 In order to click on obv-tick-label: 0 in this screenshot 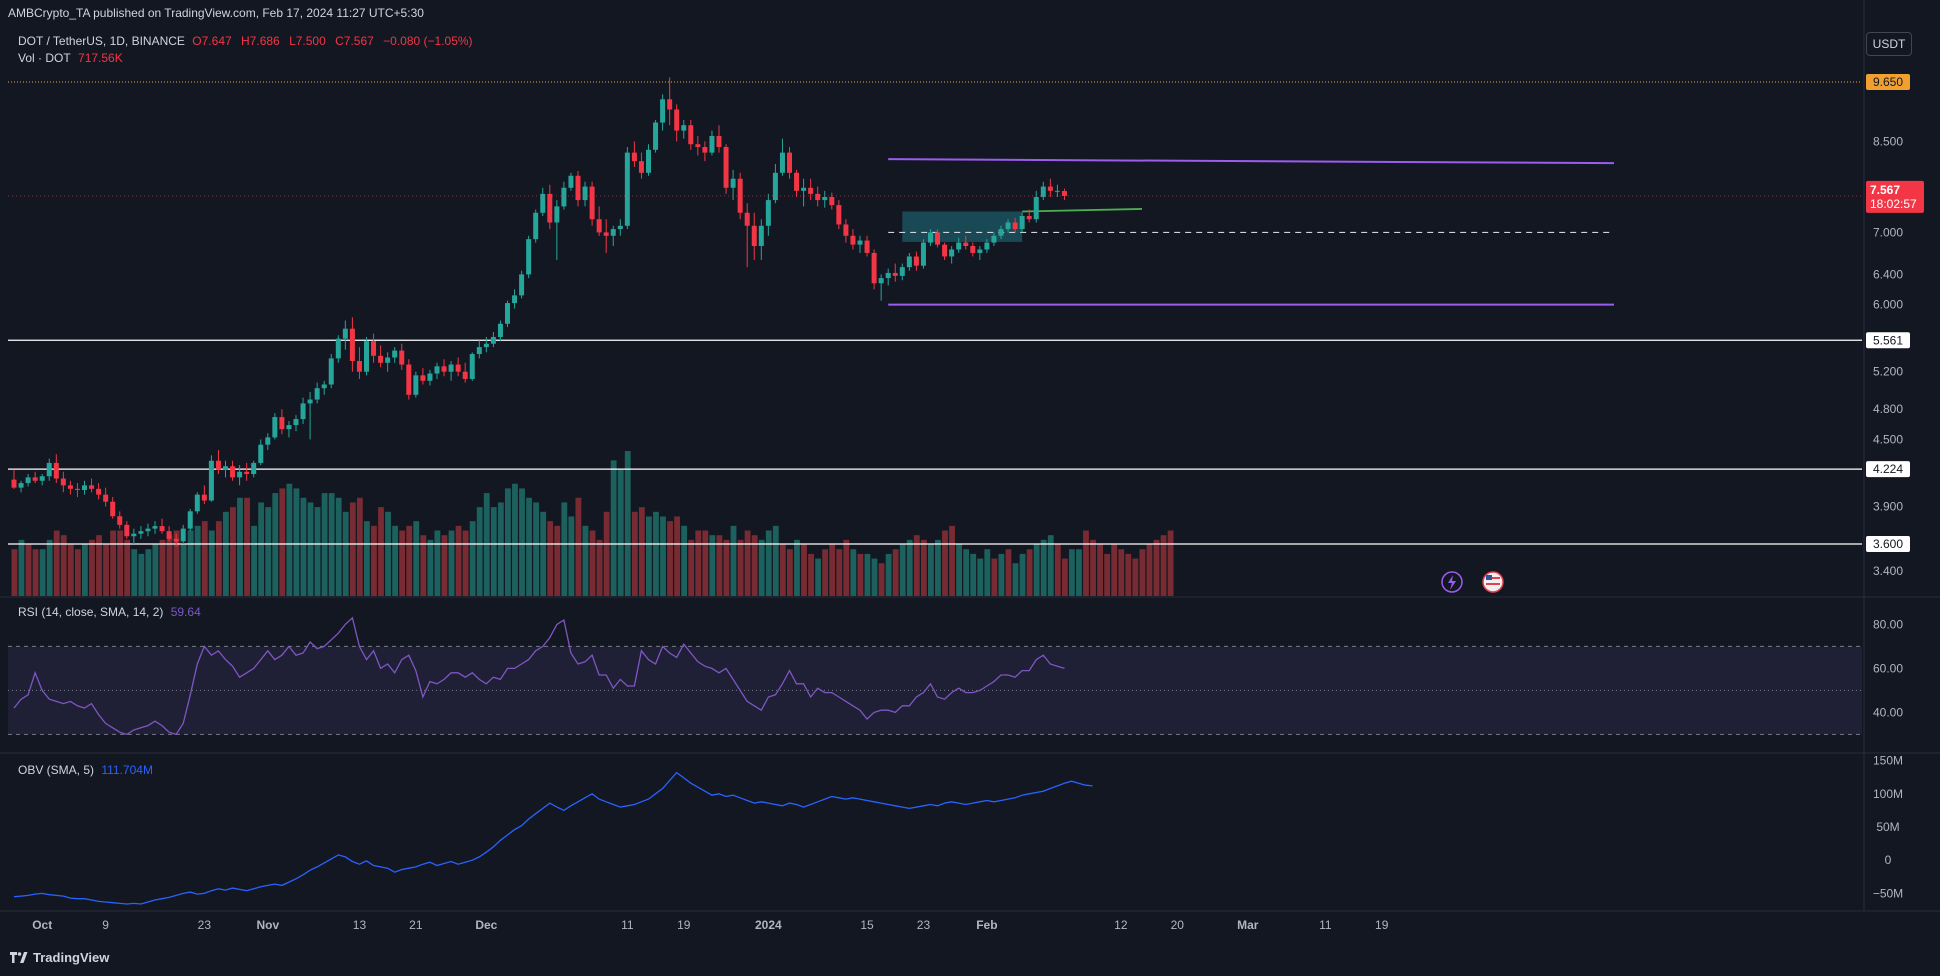, I will do `click(1888, 860)`.